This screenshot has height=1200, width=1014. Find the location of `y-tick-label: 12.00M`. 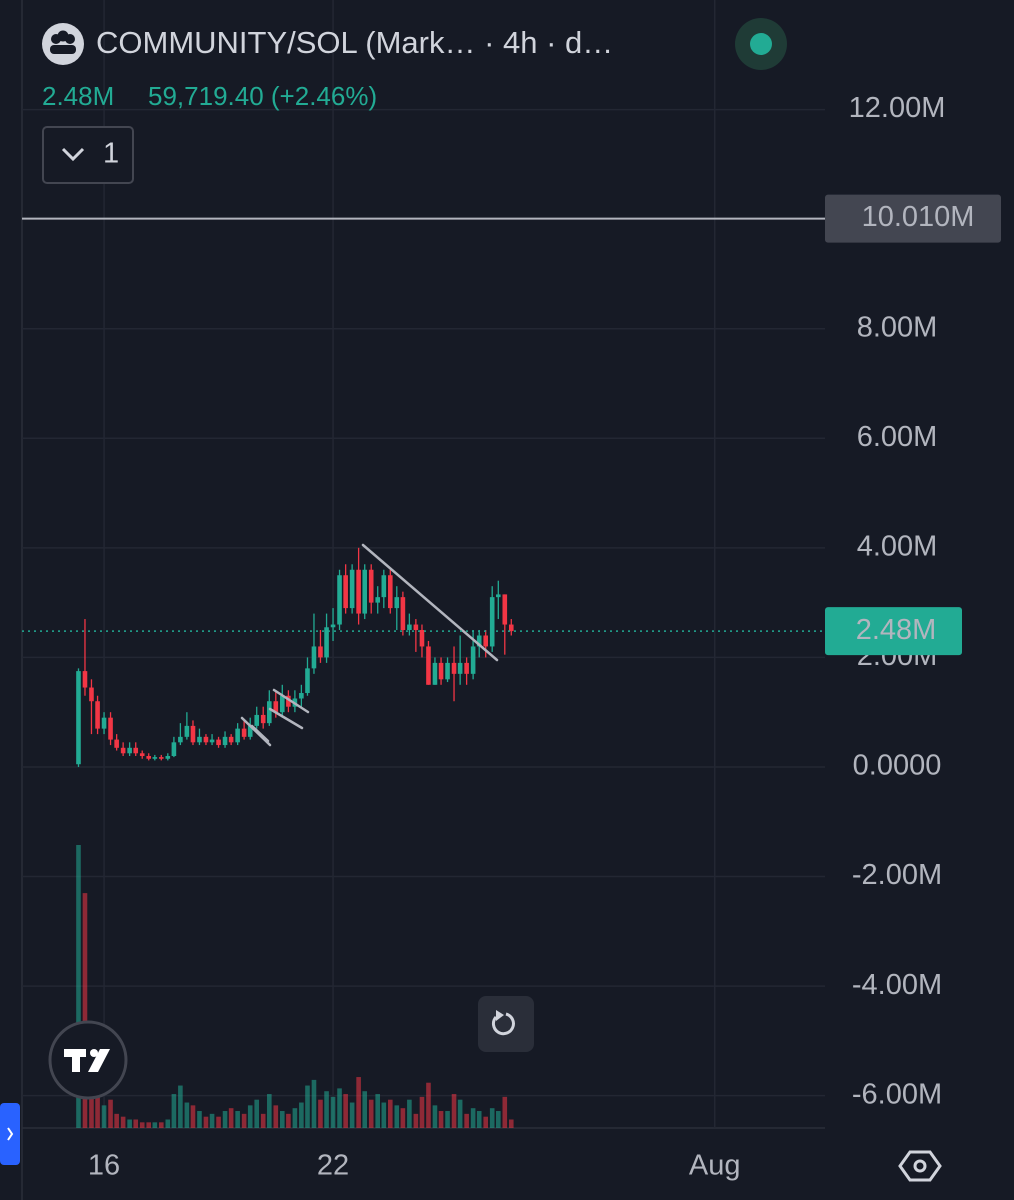

y-tick-label: 12.00M is located at coordinates (897, 108).